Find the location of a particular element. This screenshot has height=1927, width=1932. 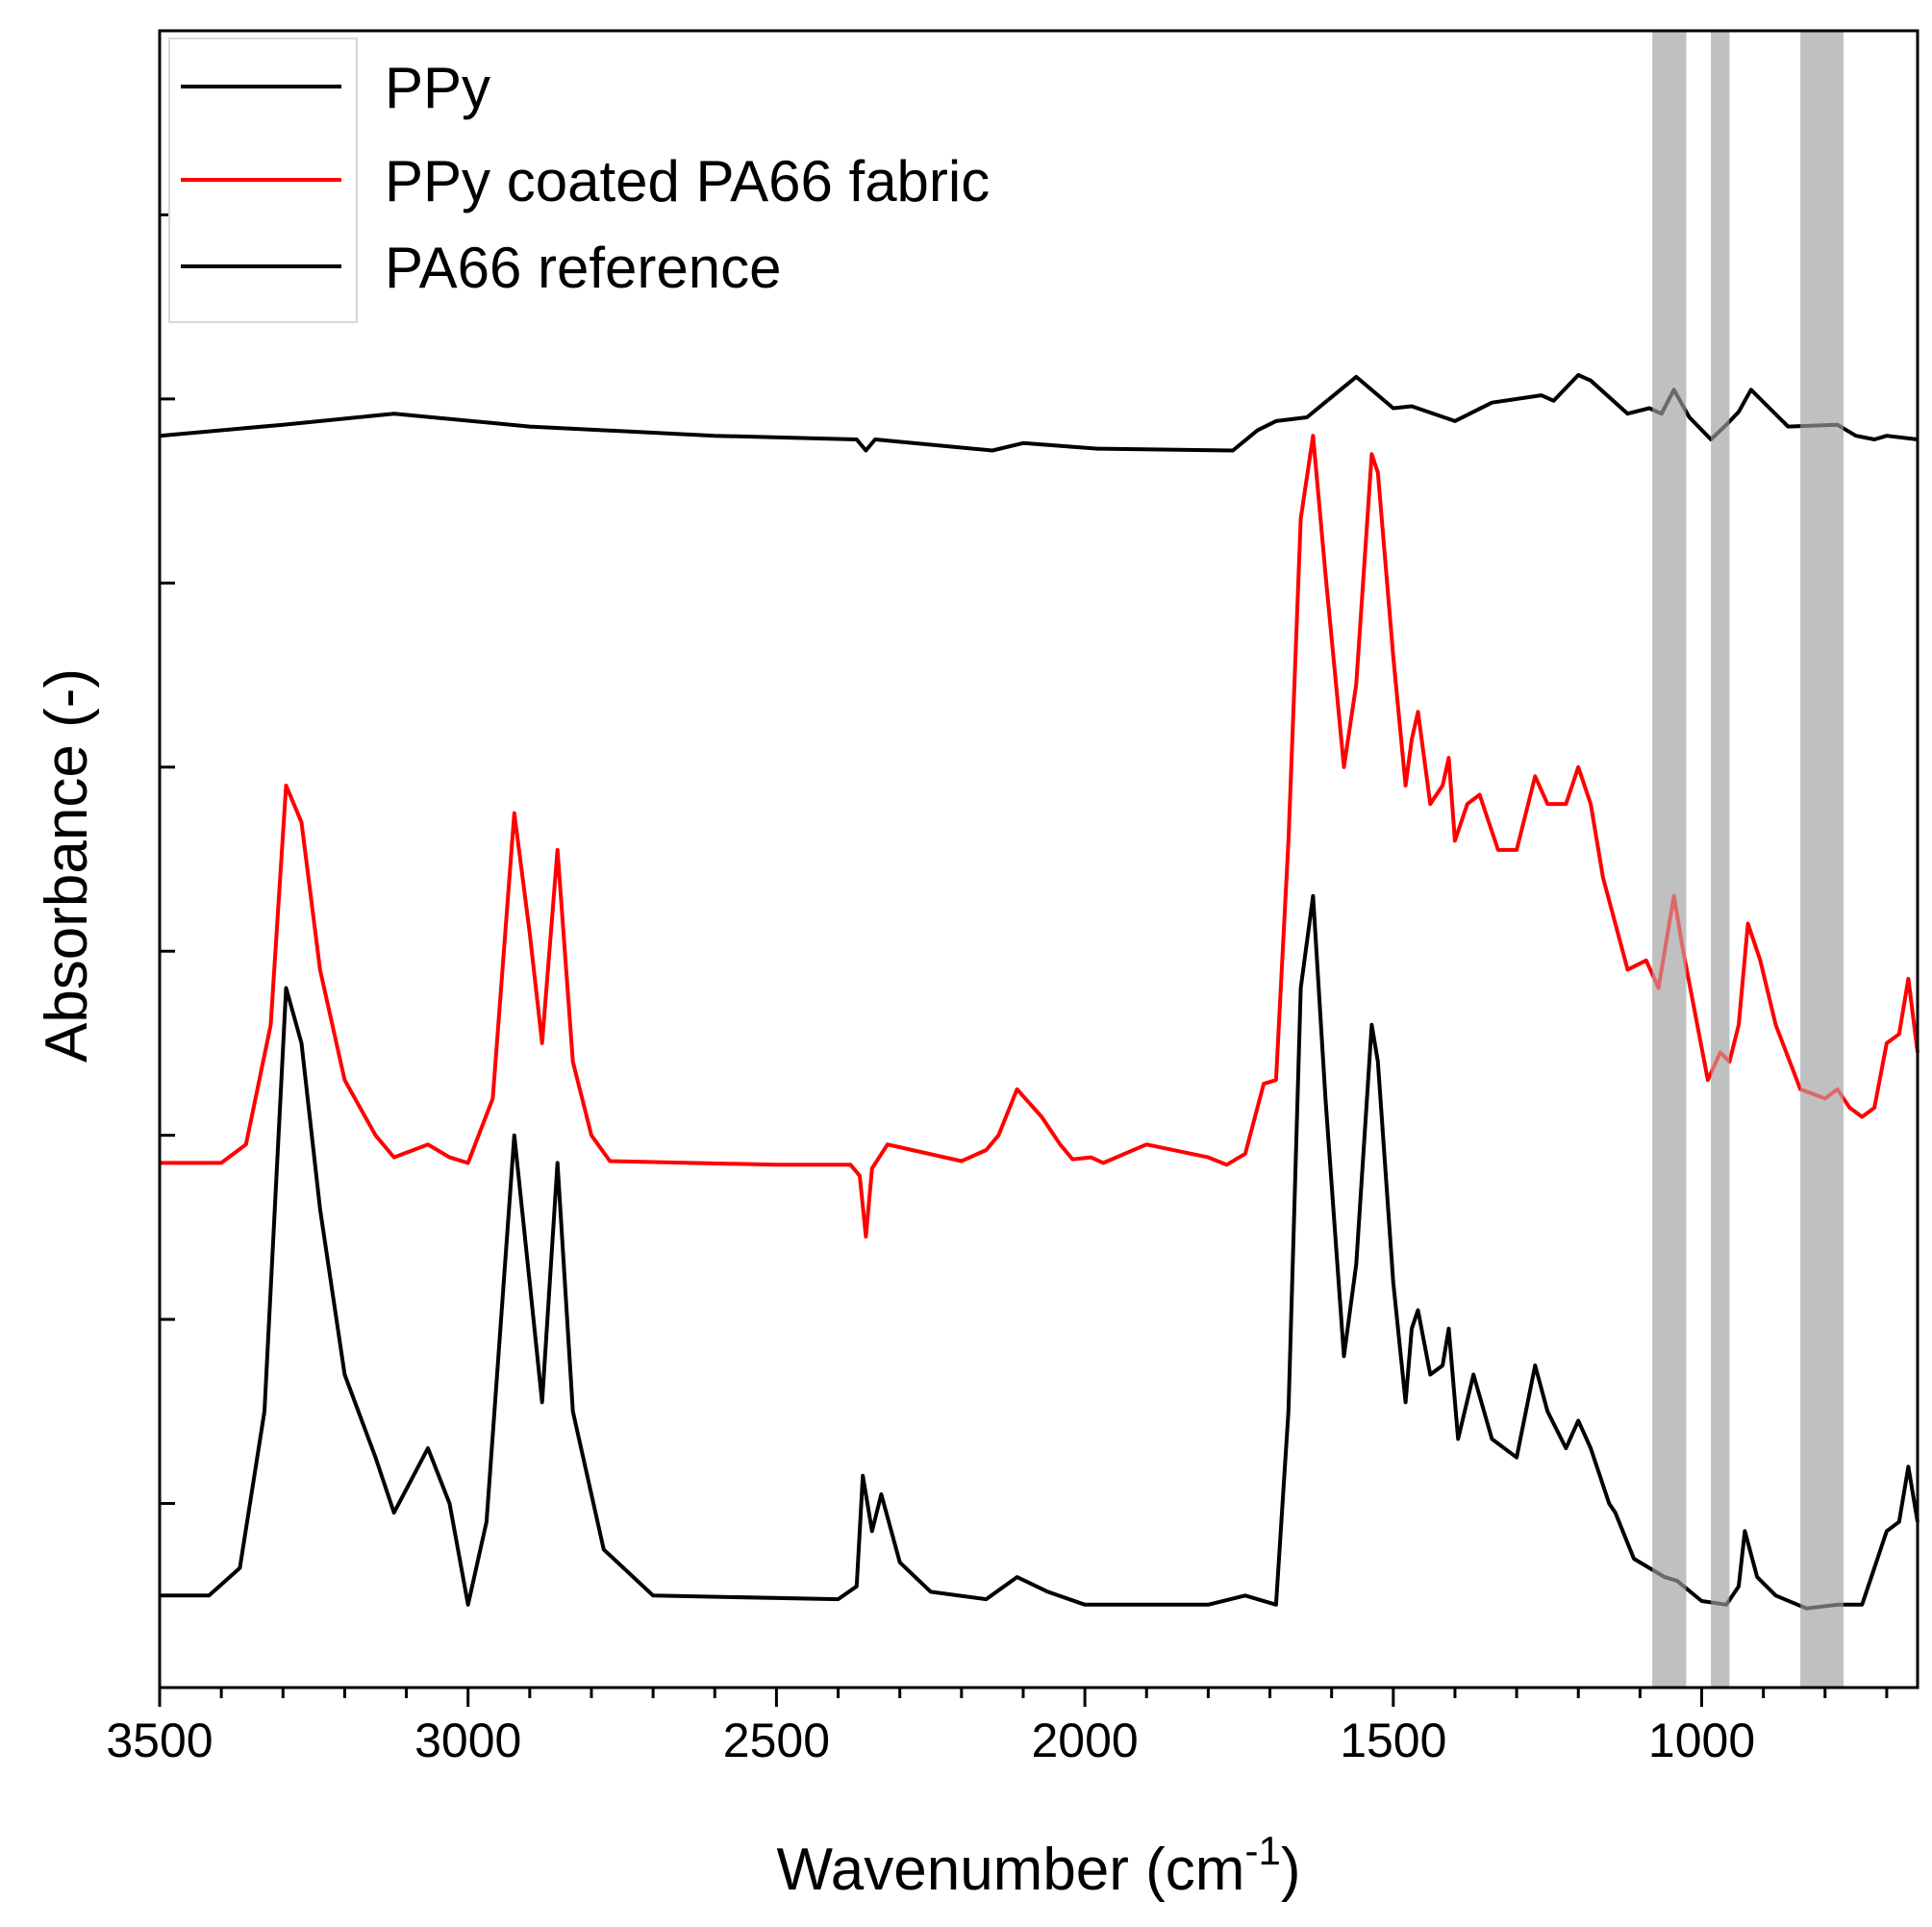

x-axis-title: Wavenumber (cm-1) is located at coordinates (1039, 1866).